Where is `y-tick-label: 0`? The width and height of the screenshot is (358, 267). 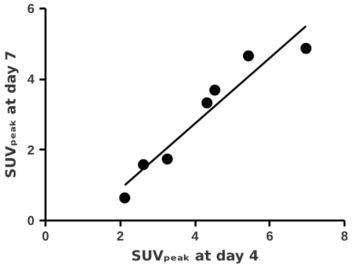
y-tick-label: 0 is located at coordinates (31, 220).